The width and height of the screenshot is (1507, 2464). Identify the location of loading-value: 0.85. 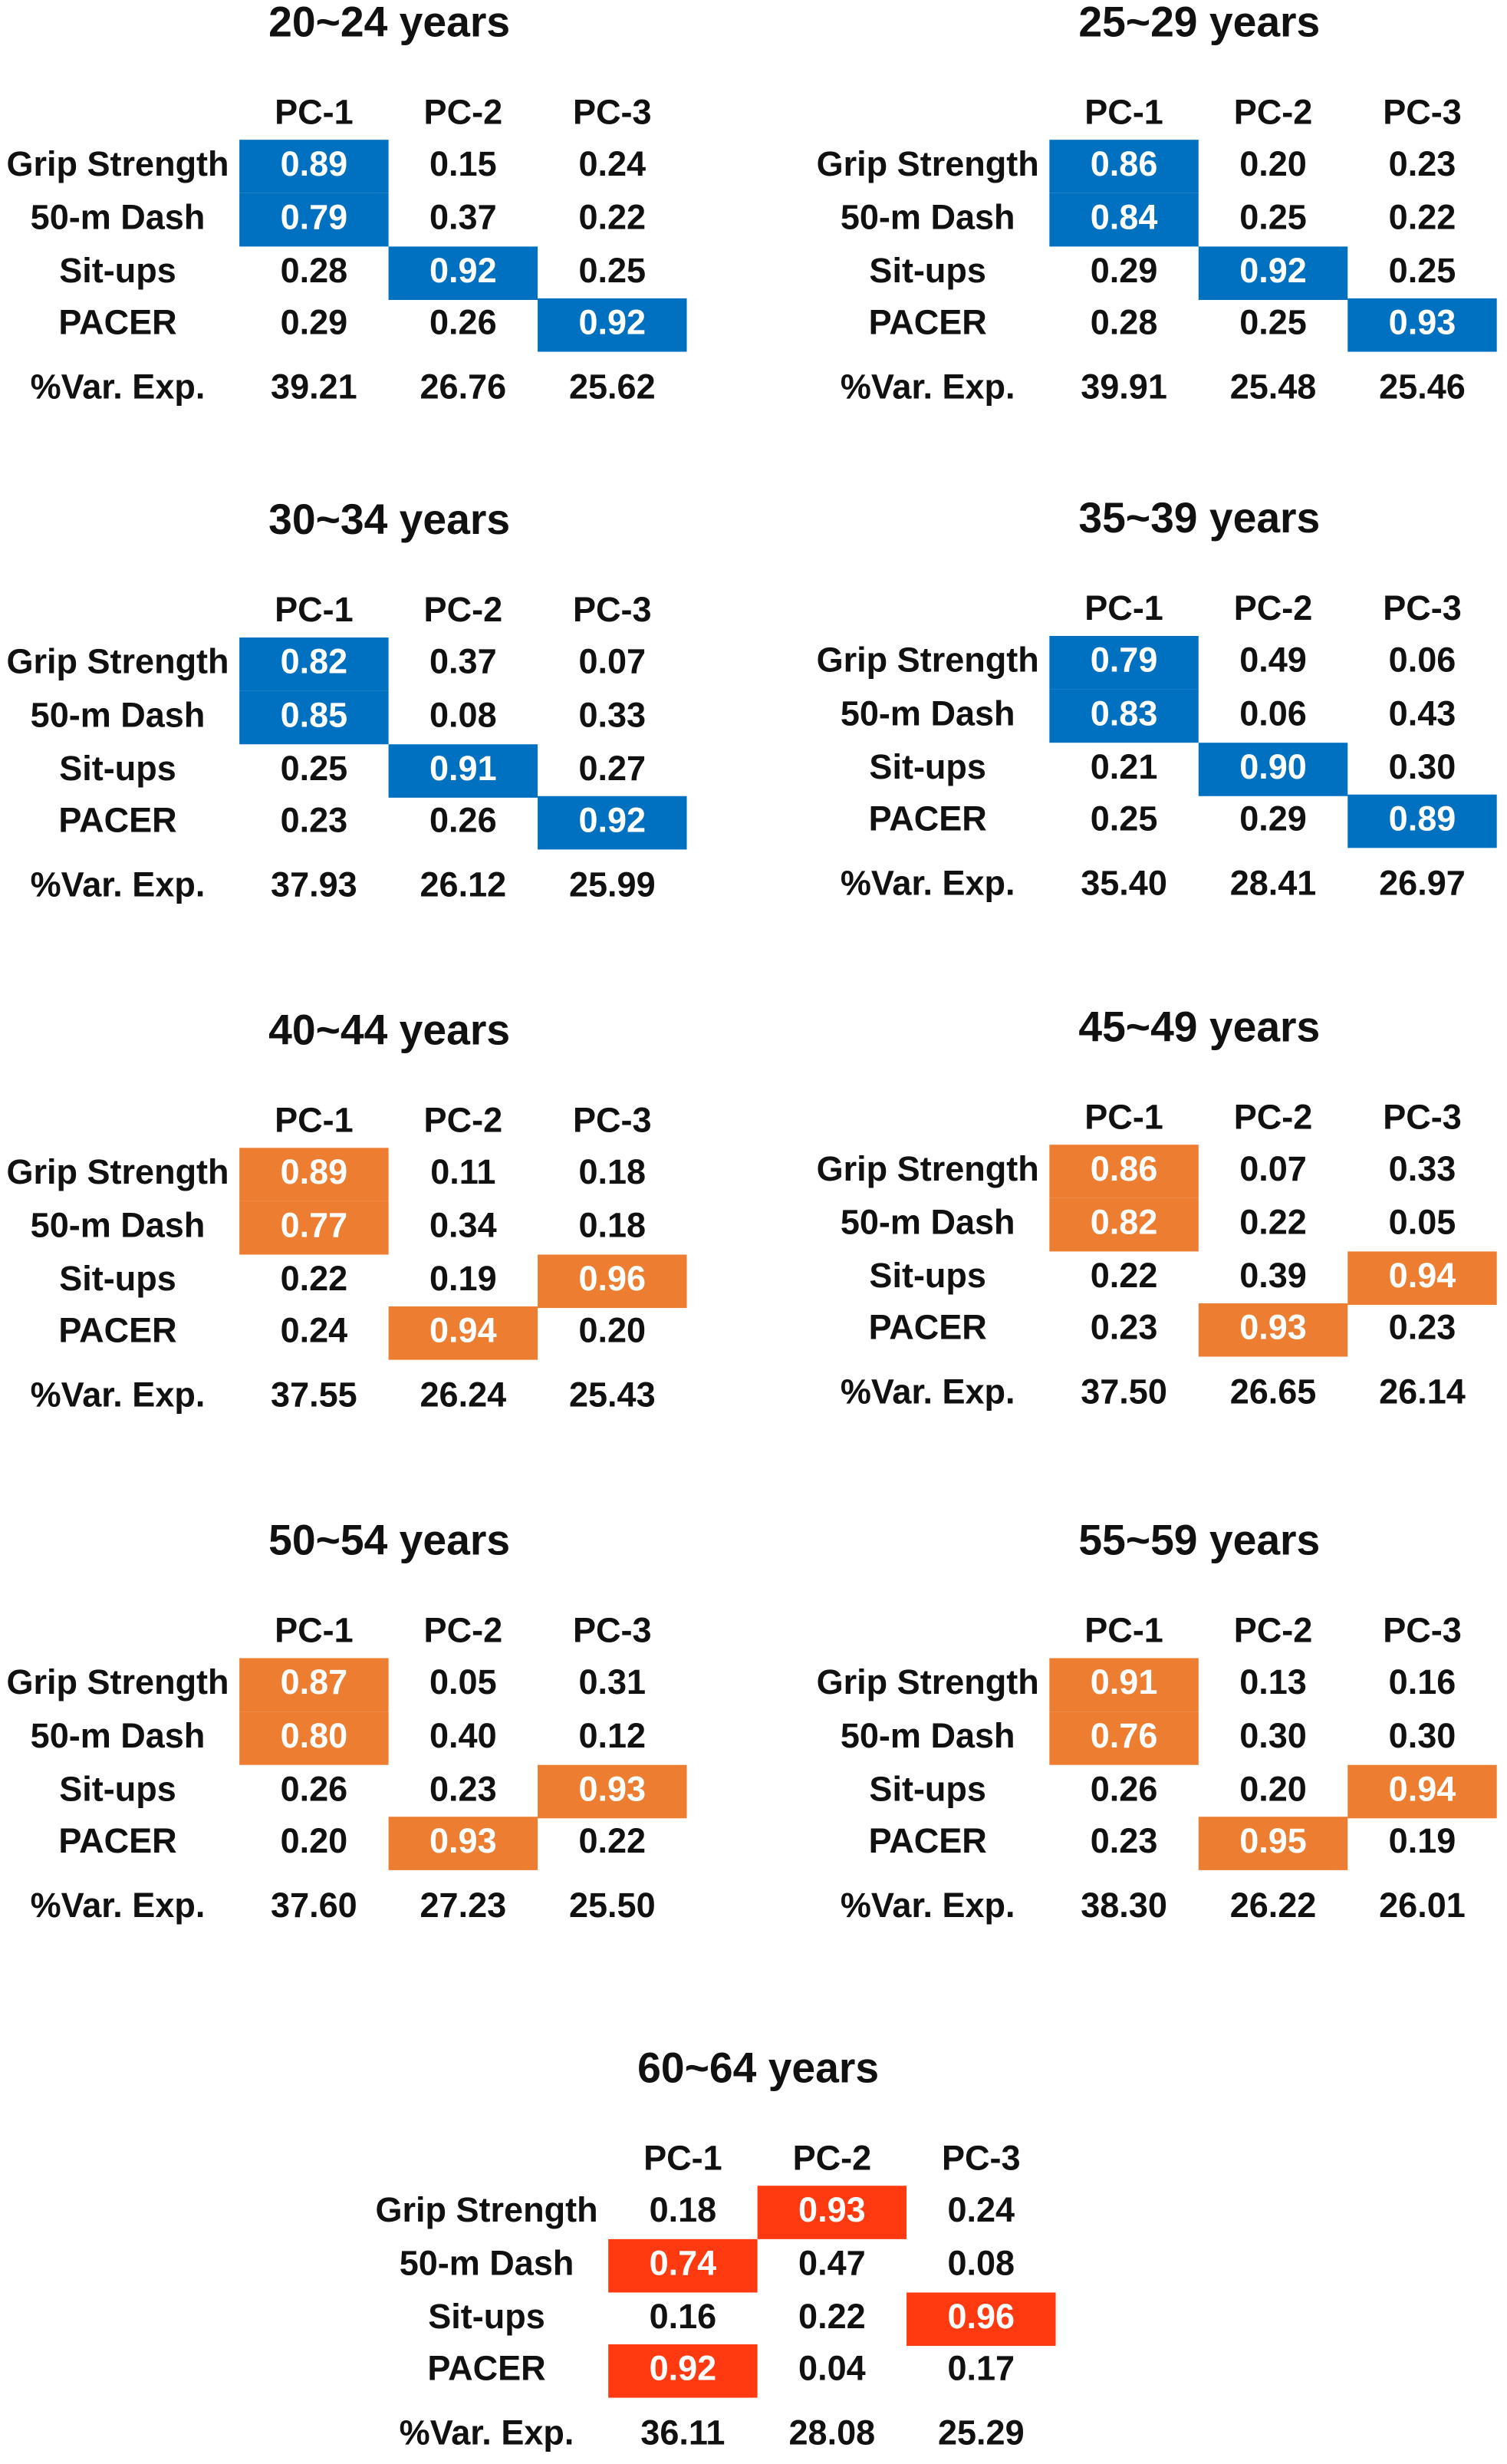
(315, 714).